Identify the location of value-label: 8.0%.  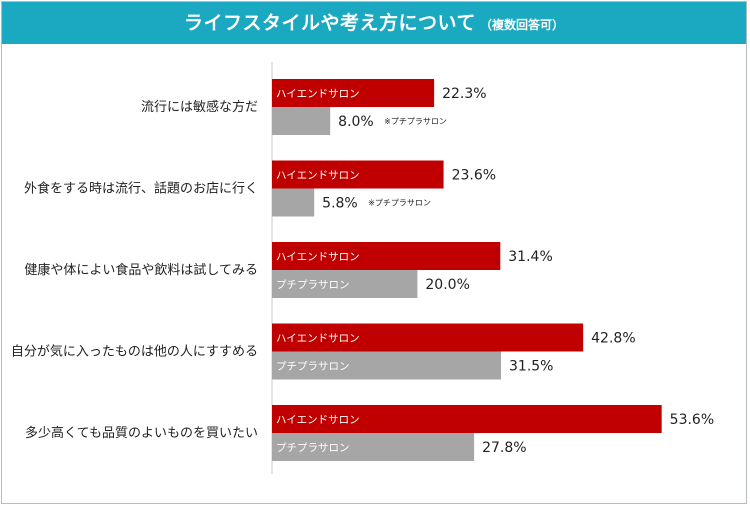
(356, 122).